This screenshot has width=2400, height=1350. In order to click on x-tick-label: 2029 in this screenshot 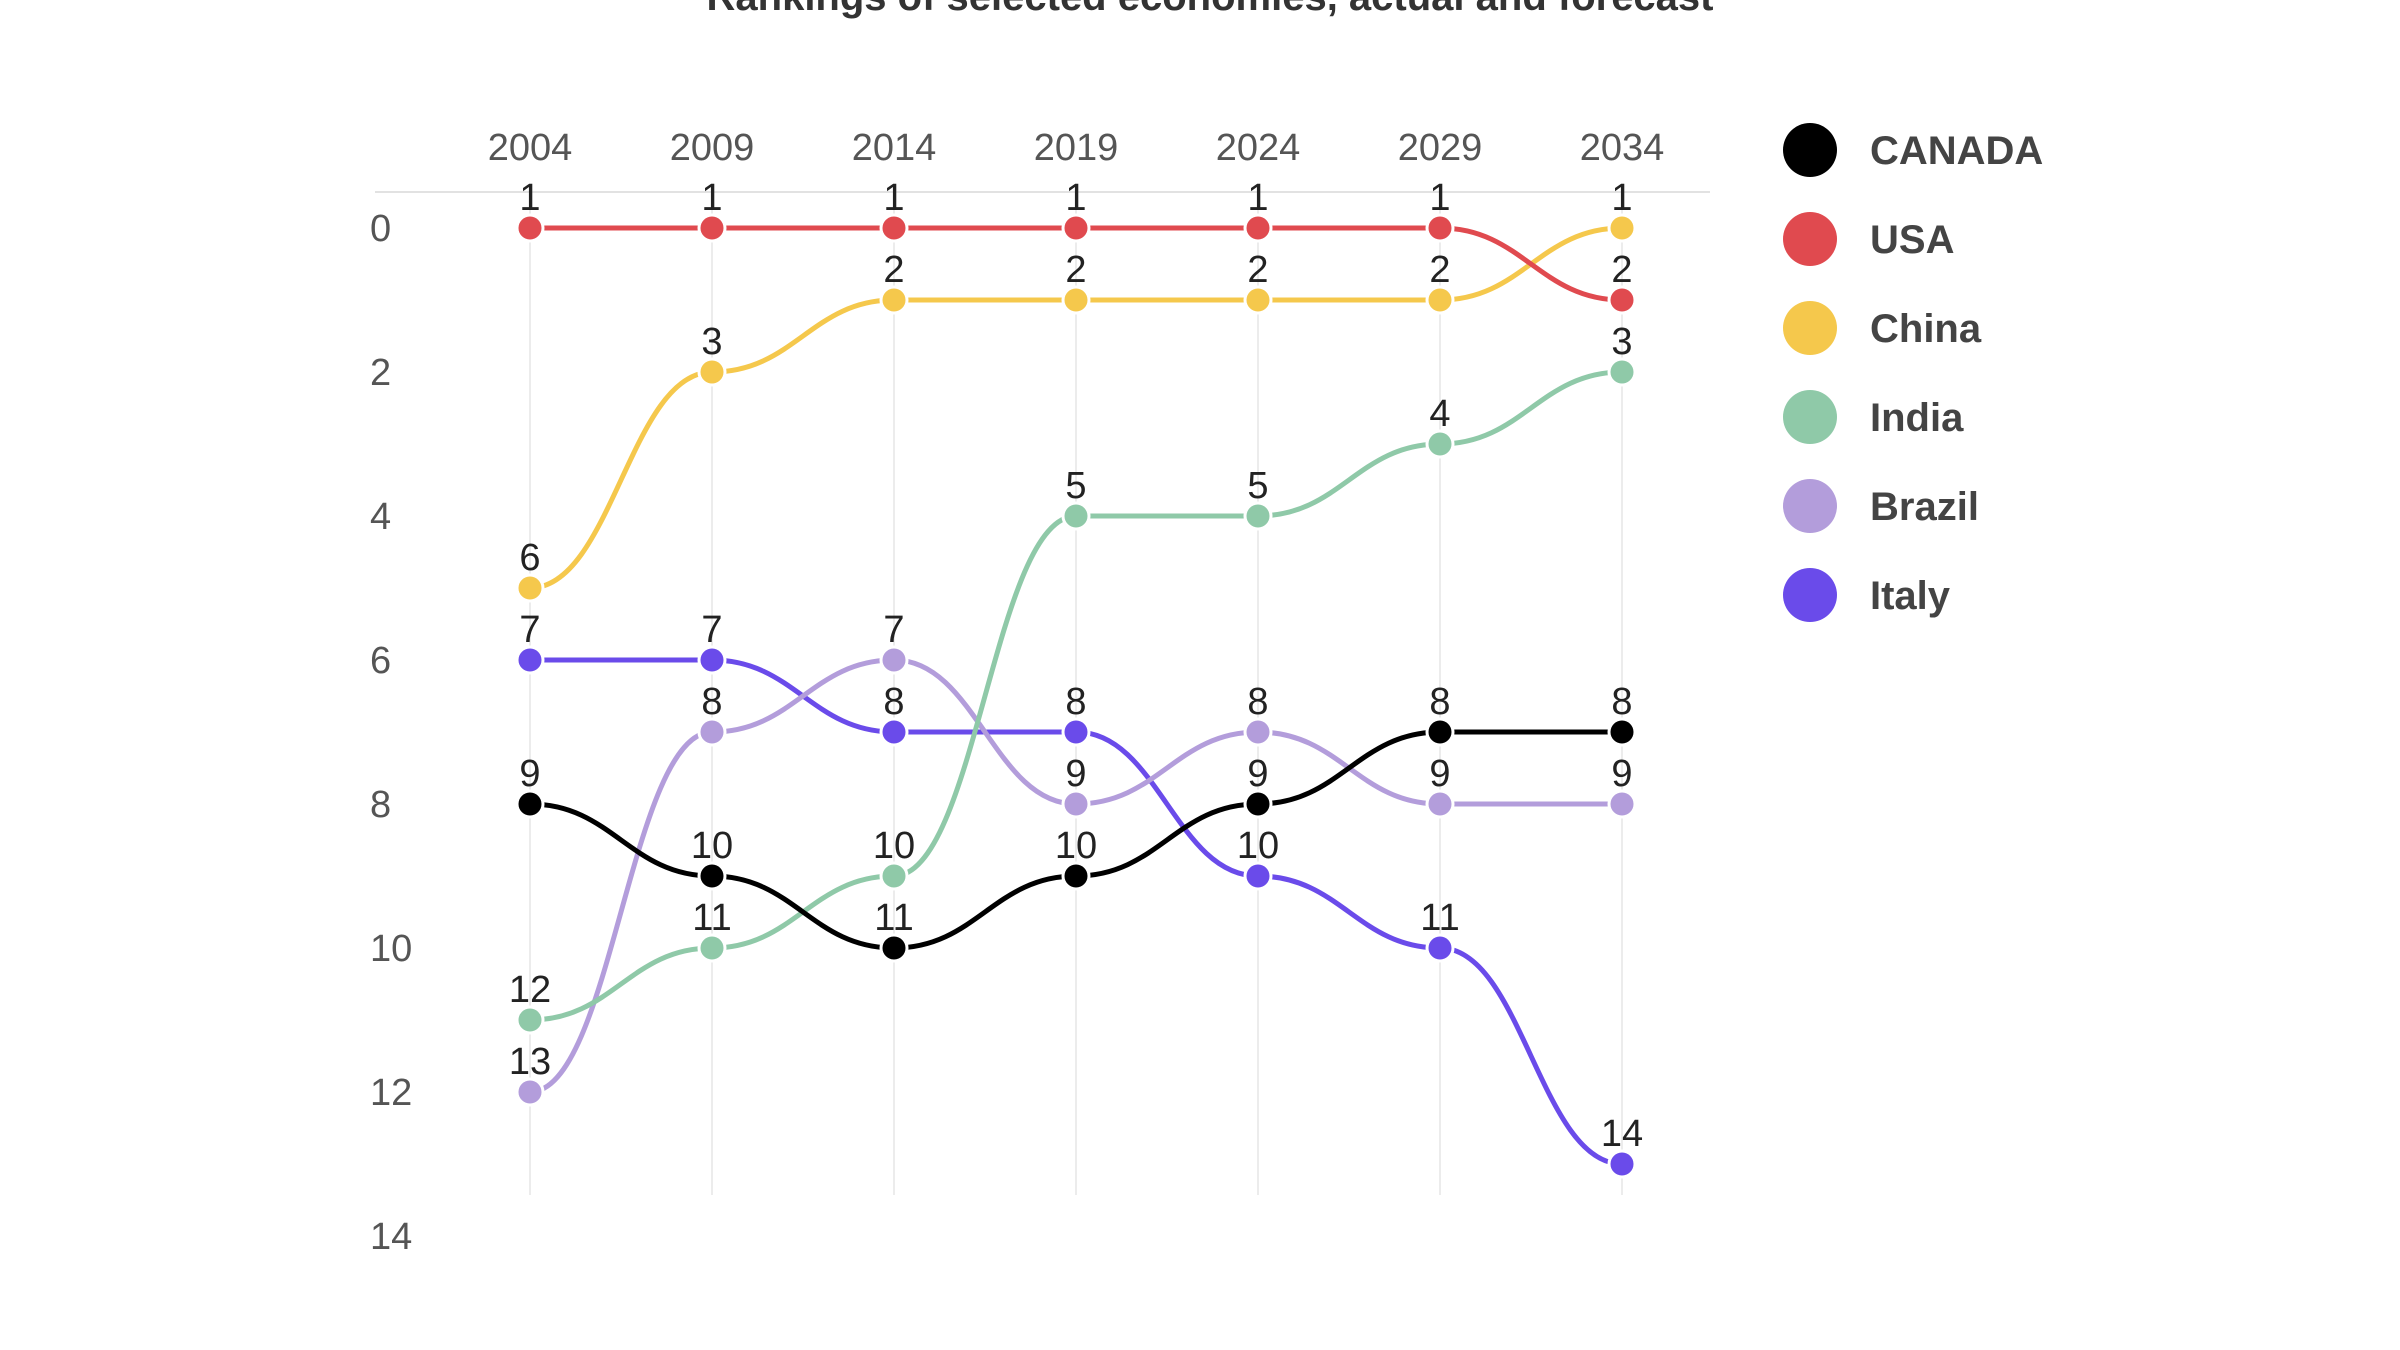, I will do `click(1440, 148)`.